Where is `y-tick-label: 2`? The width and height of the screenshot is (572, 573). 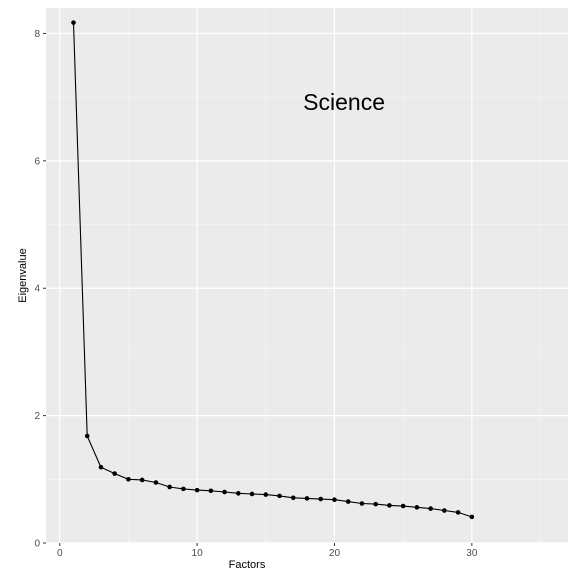
y-tick-label: 2 is located at coordinates (37, 416).